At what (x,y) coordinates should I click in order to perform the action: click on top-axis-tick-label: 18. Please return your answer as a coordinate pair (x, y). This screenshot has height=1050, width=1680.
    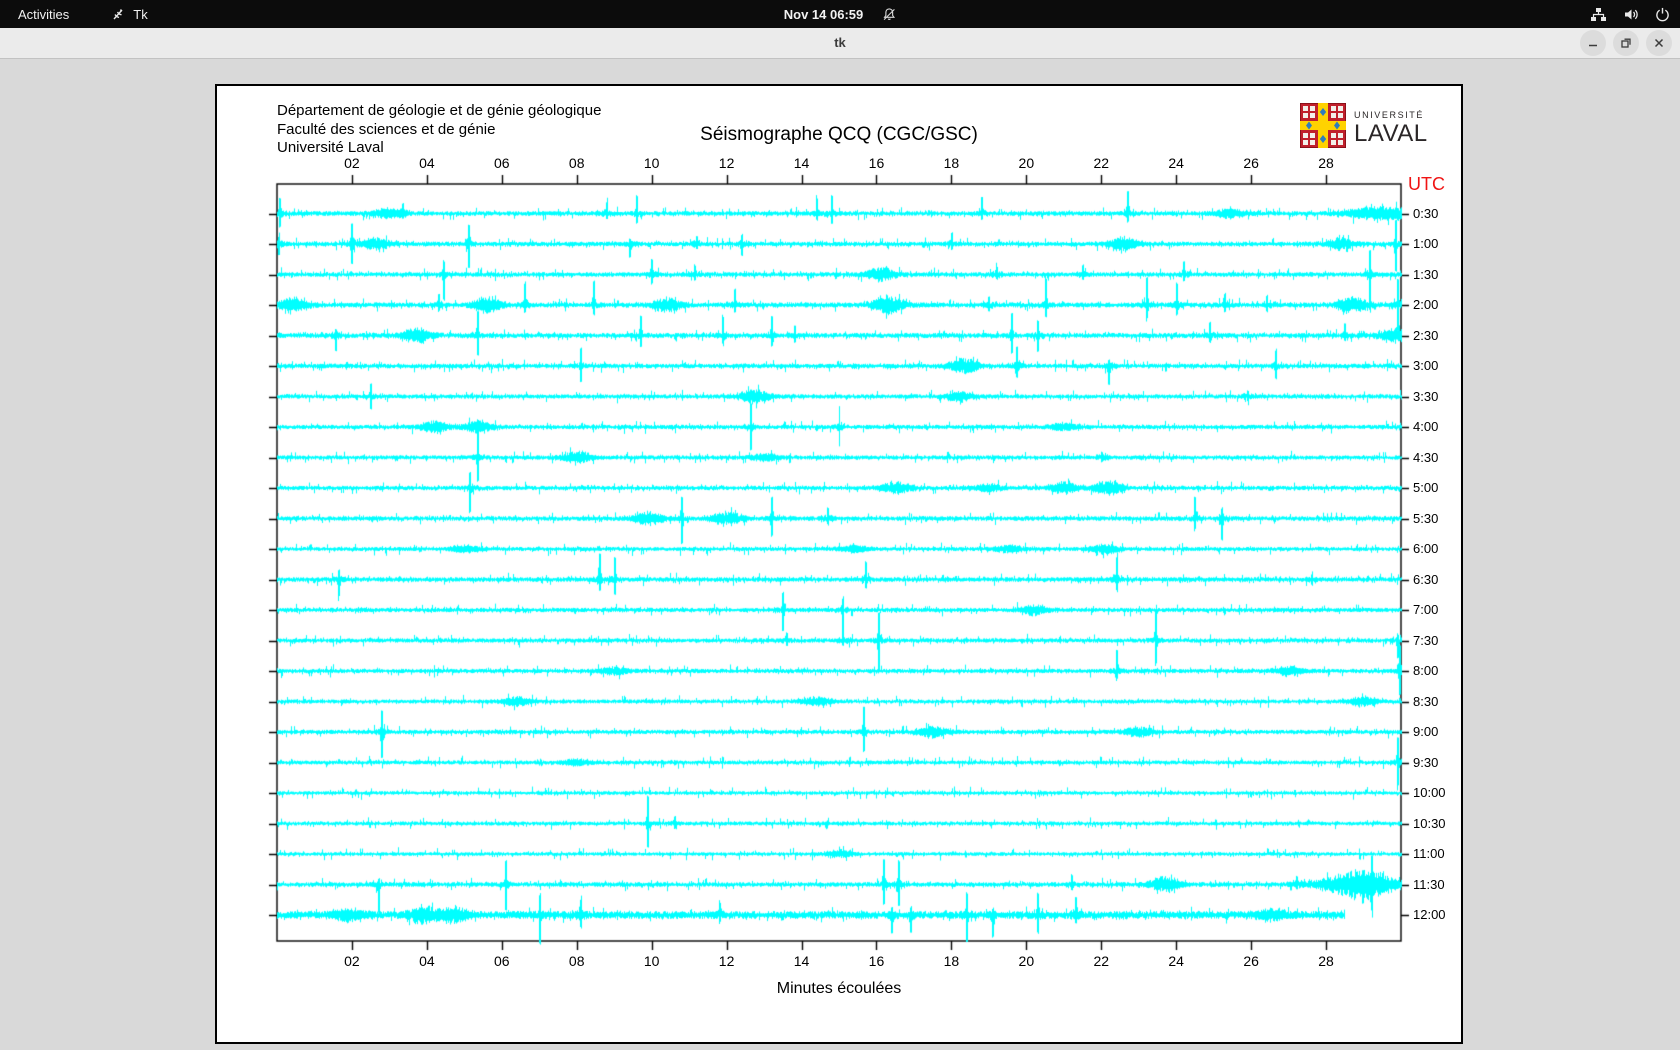
    Looking at the image, I should click on (951, 163).